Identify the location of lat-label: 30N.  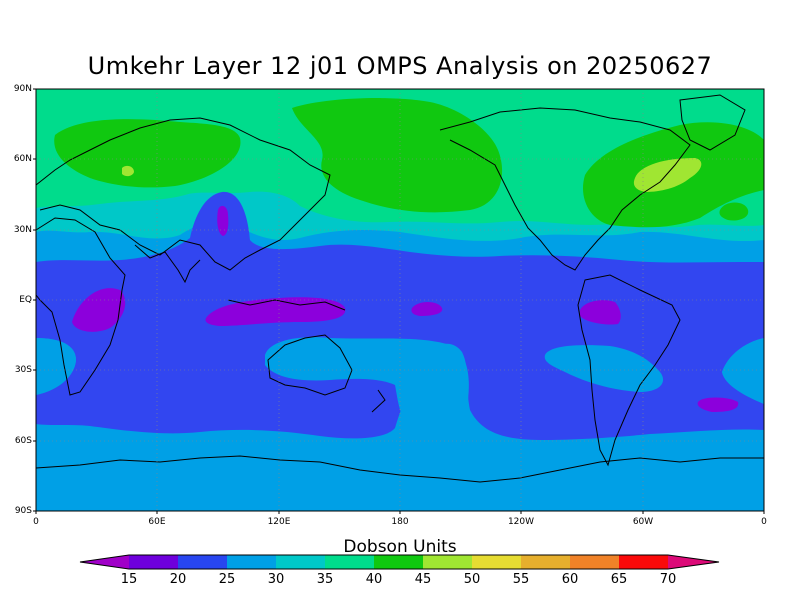
(22, 230).